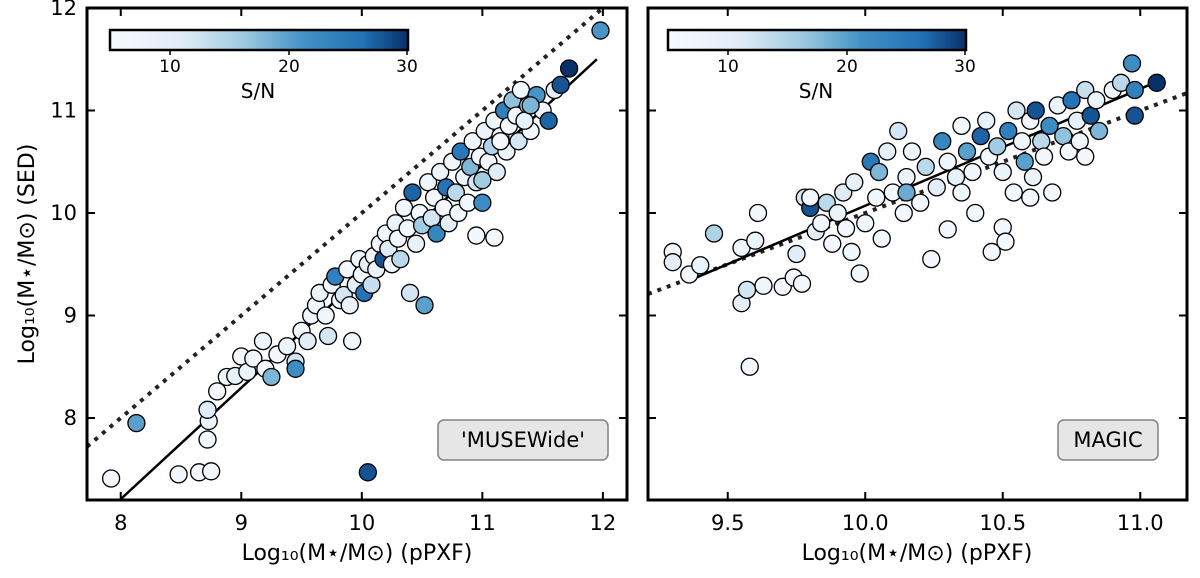 This screenshot has height=578, width=1200. Describe the element at coordinates (816, 91) in the screenshot. I see `right-colorbar-label: S/N` at that location.